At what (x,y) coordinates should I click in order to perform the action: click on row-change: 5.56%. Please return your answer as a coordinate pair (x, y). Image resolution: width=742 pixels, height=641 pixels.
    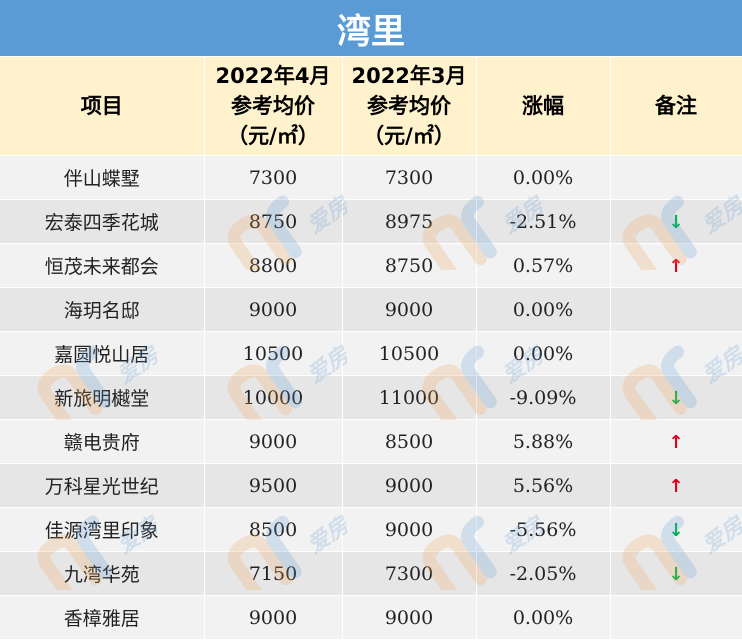
    Looking at the image, I should click on (543, 485).